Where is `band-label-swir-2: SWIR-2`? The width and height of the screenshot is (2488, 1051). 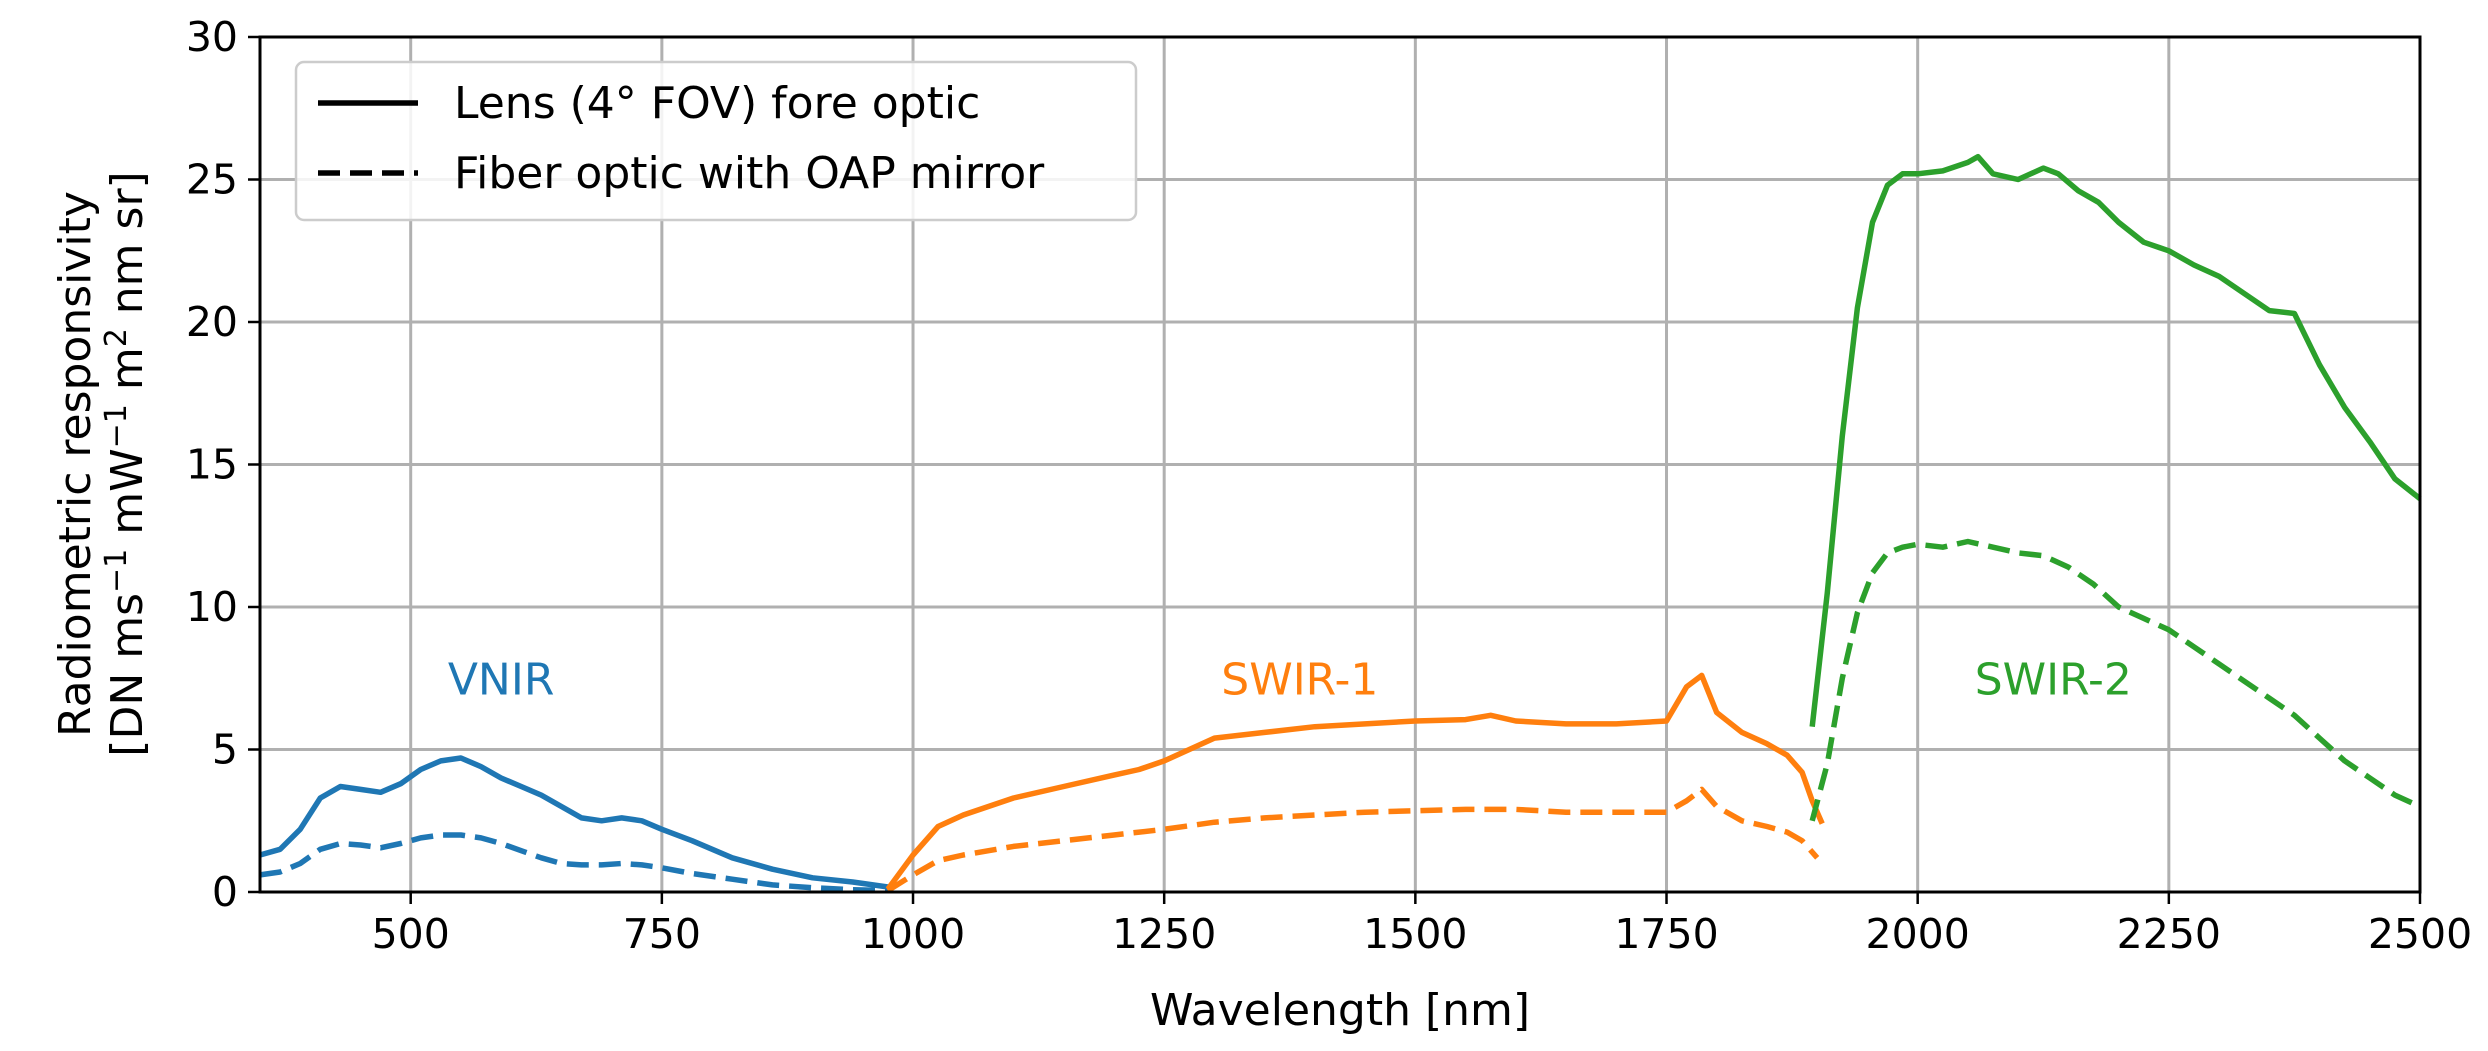 band-label-swir-2: SWIR-2 is located at coordinates (2053, 679).